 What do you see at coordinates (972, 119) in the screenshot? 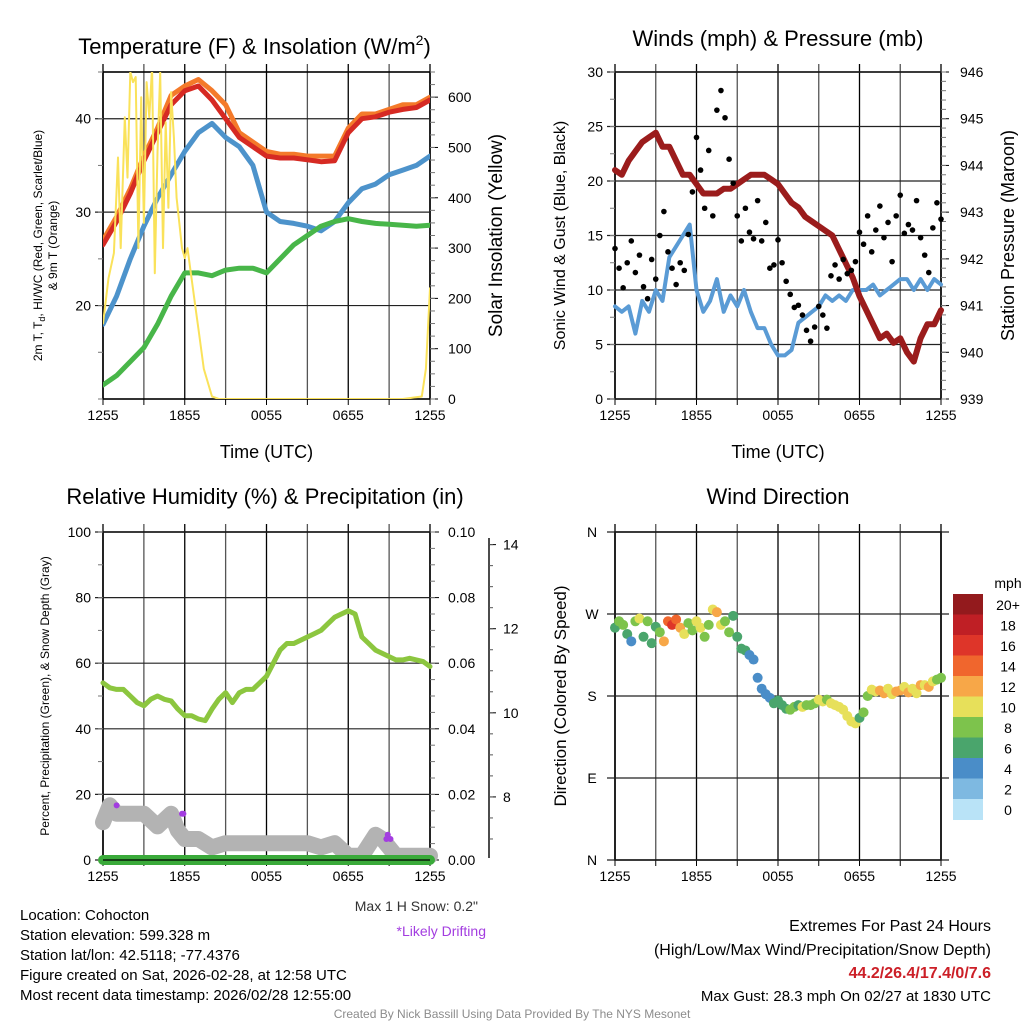
I see `y2-tick-label: 945` at bounding box center [972, 119].